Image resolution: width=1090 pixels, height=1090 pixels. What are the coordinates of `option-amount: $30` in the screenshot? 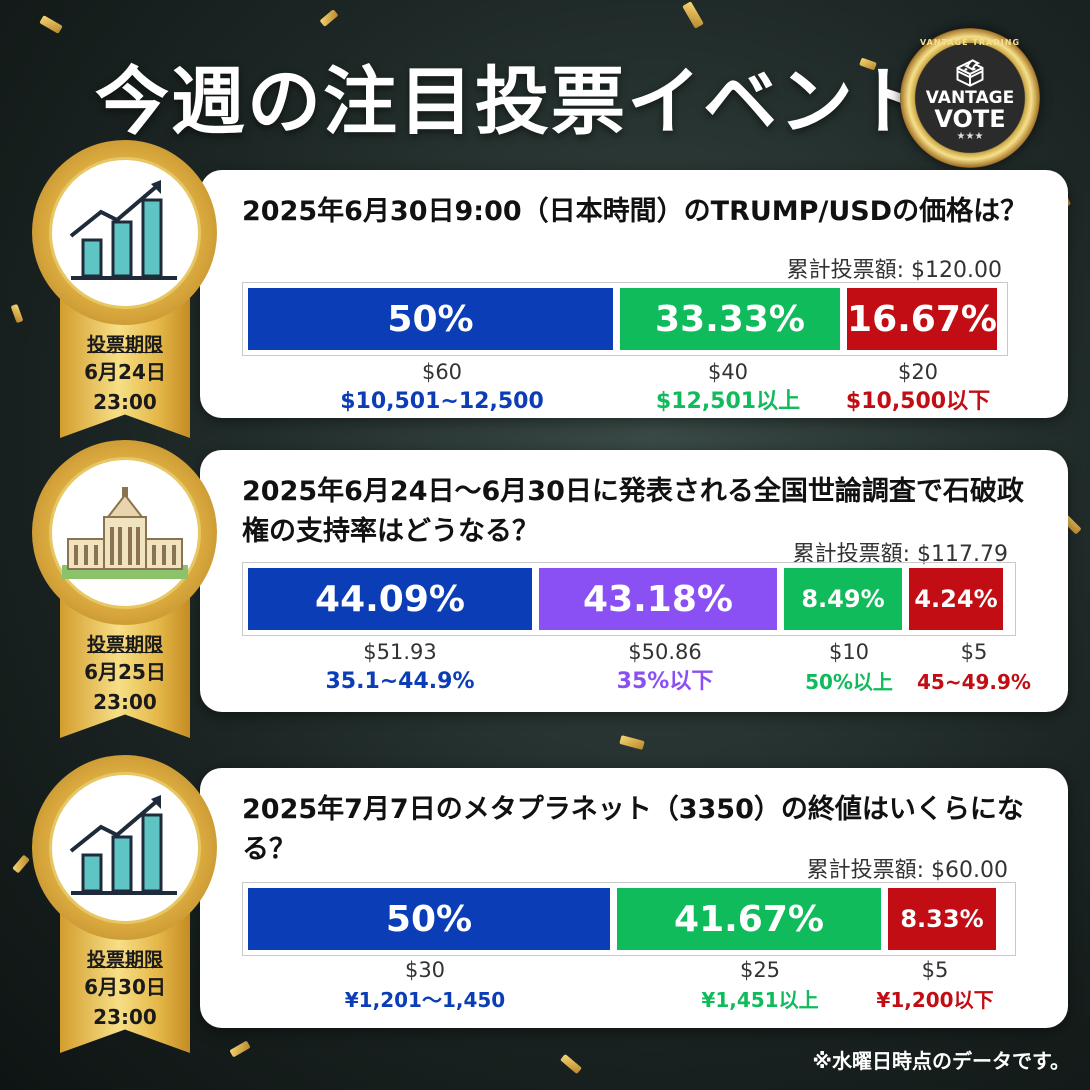 It's located at (425, 970).